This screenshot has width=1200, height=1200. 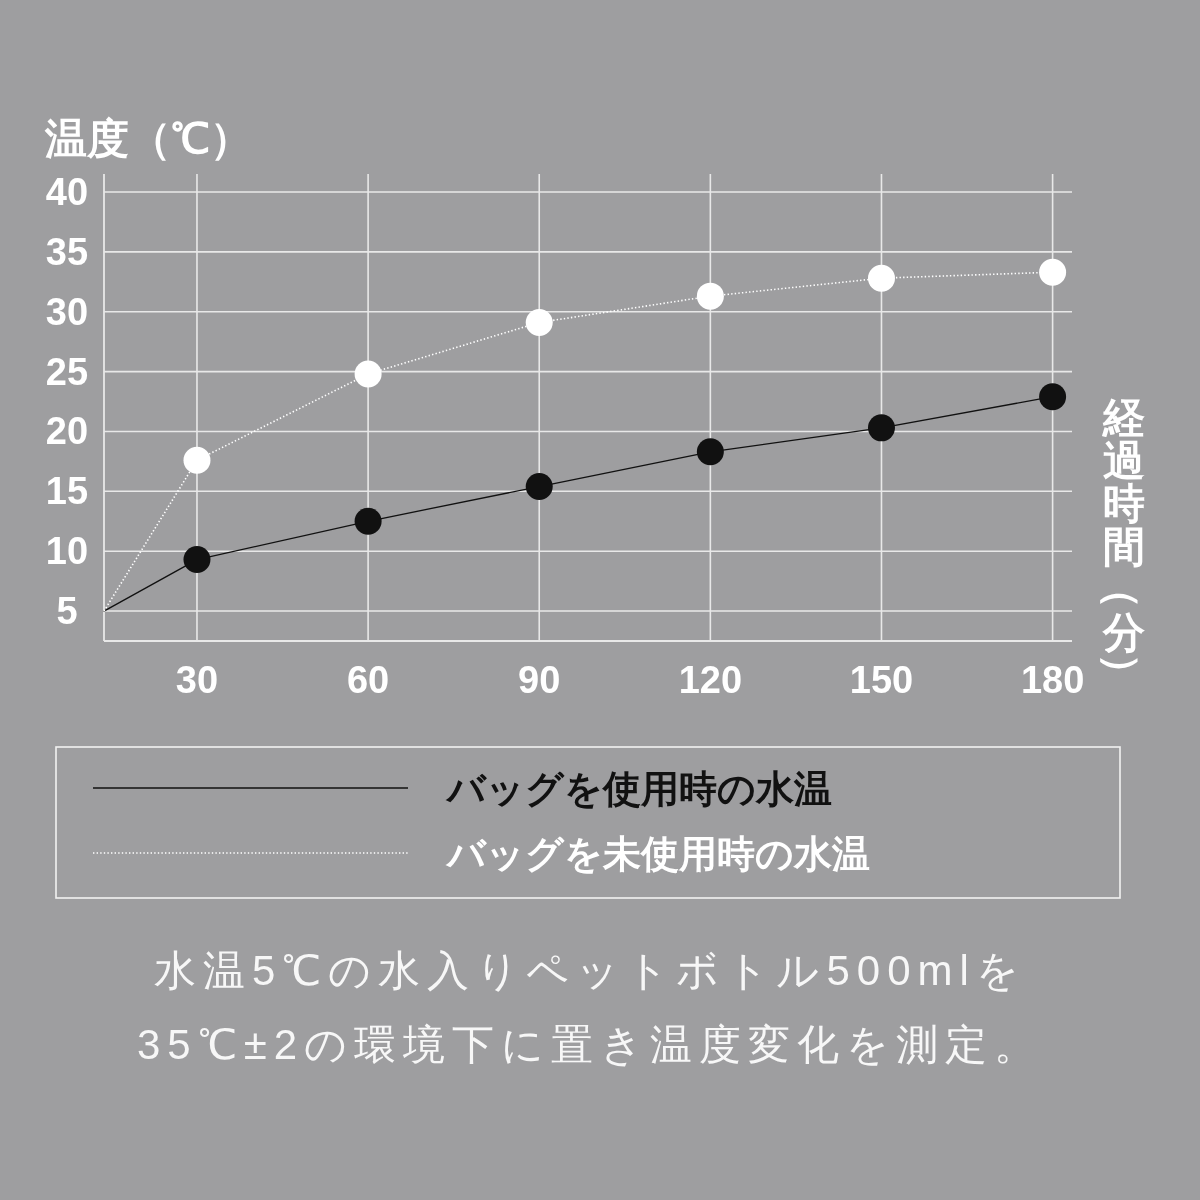 What do you see at coordinates (1123, 545) in the screenshot?
I see `x-axis-title: 経過時間（分）` at bounding box center [1123, 545].